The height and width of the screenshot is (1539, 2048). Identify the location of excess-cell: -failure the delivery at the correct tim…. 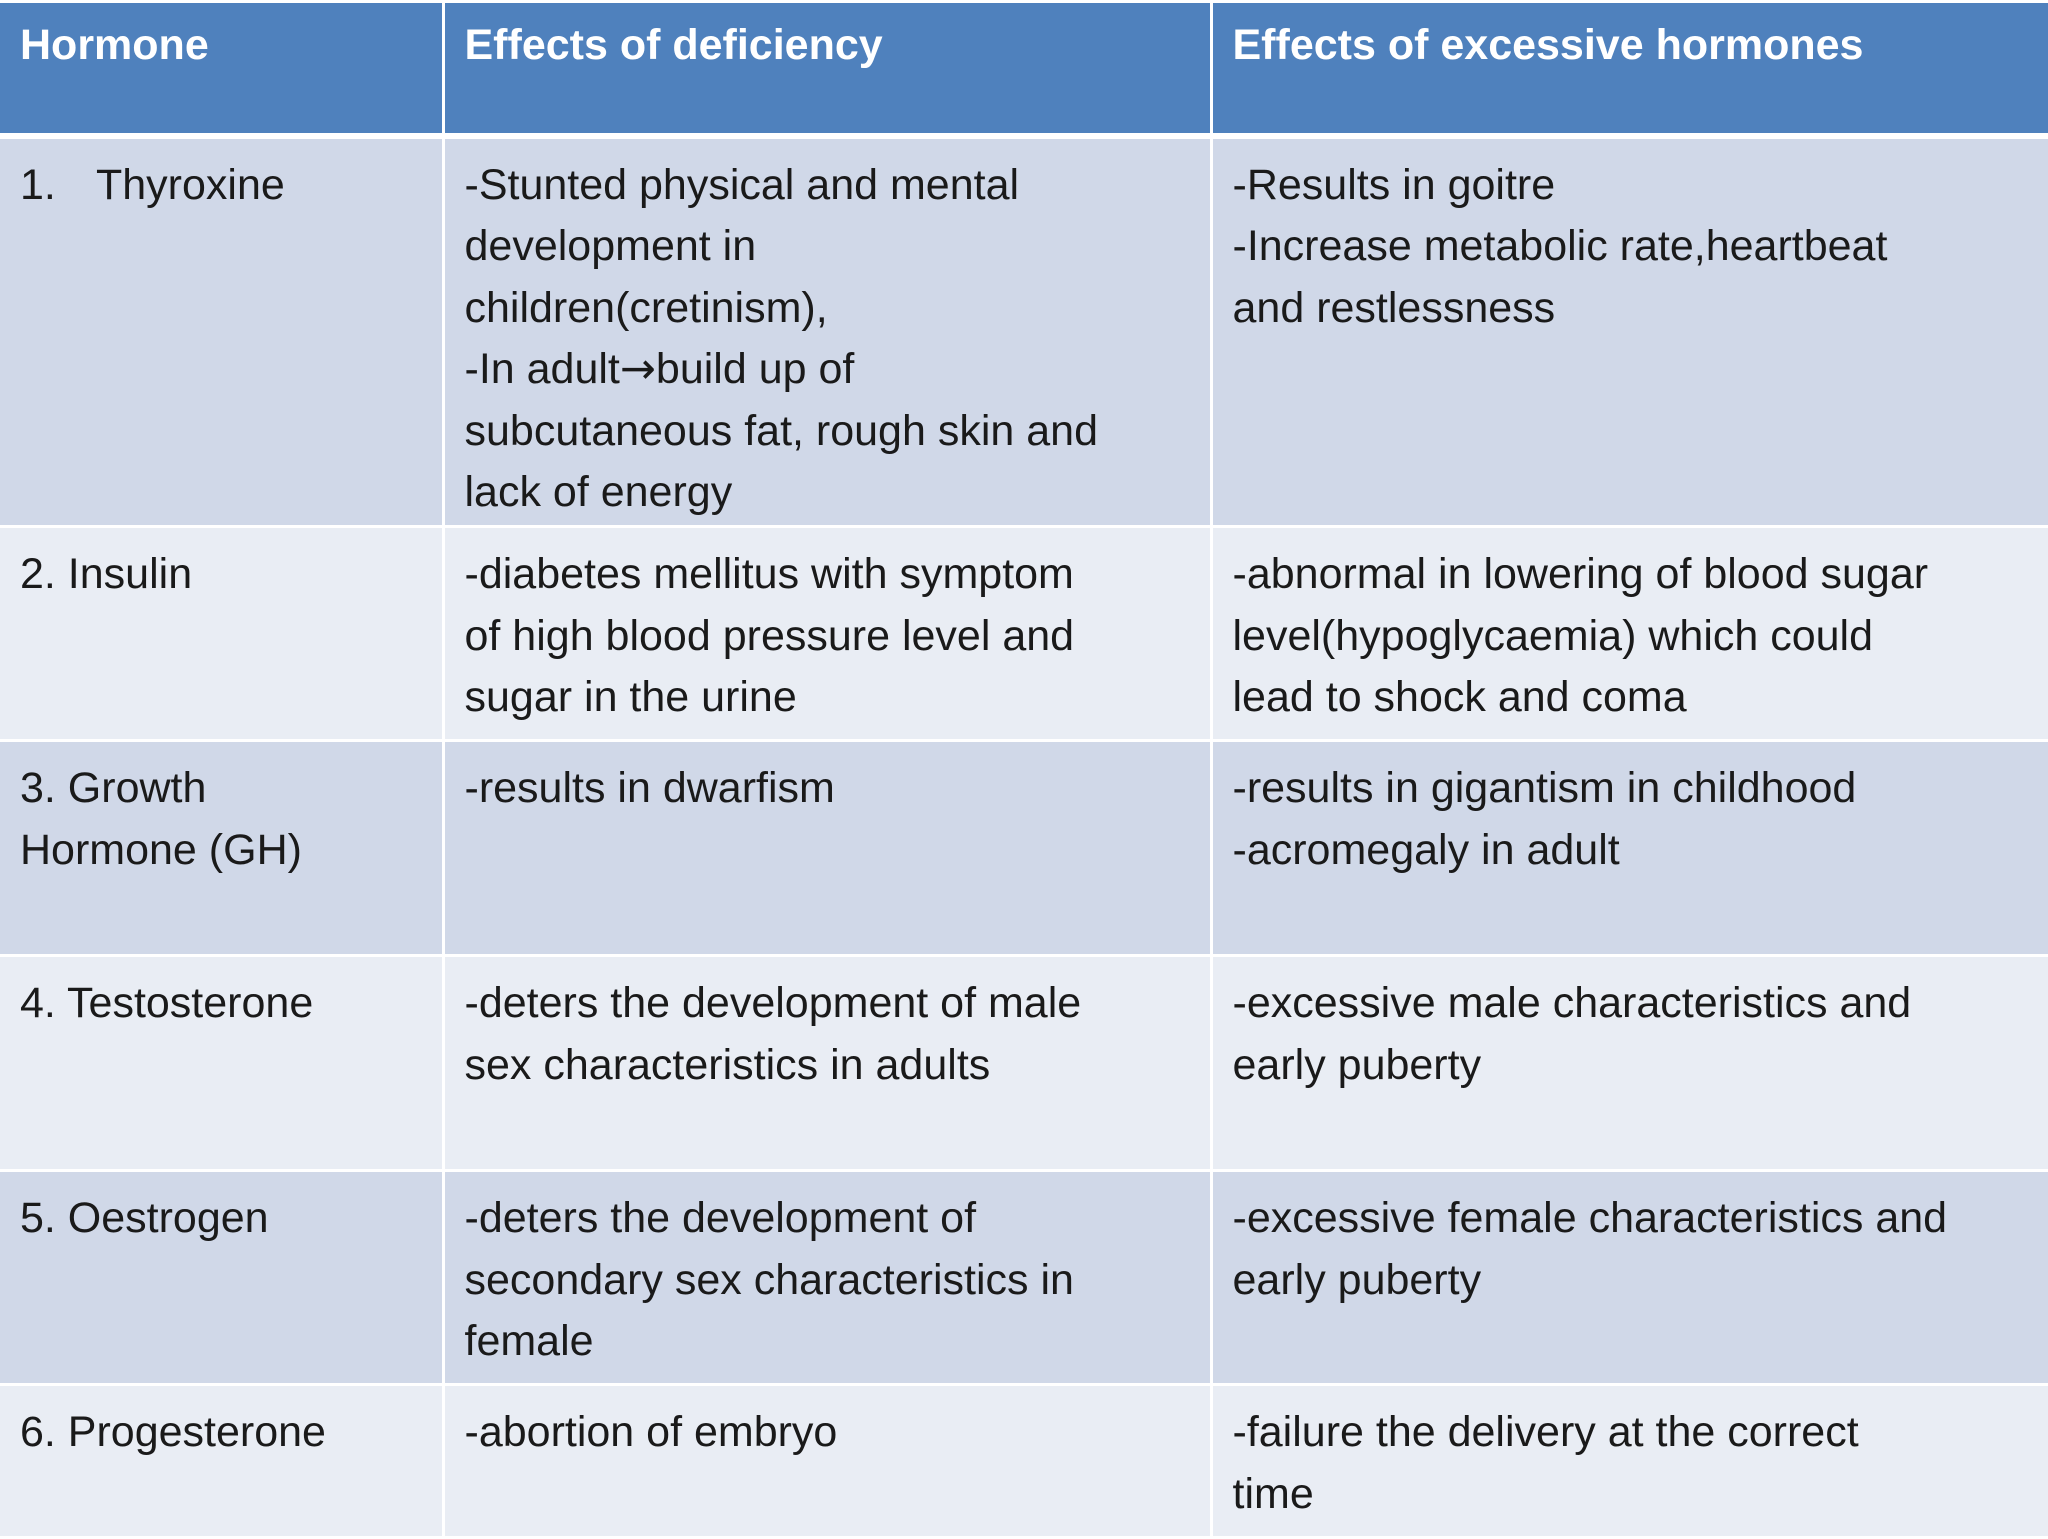
(1628, 1461).